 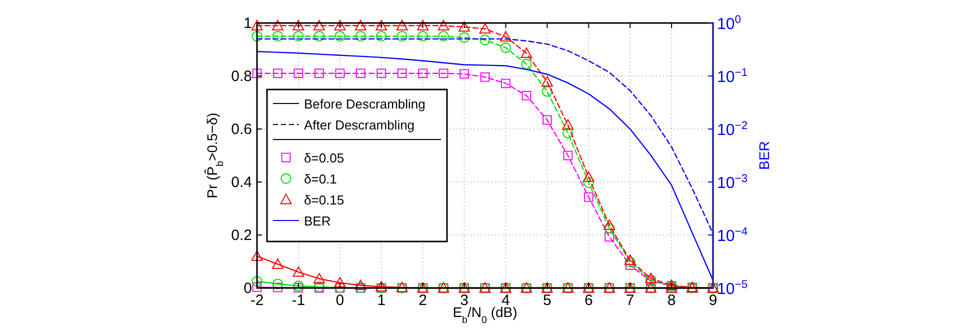 I want to click on y-tick-label: 0.2, so click(x=241, y=235).